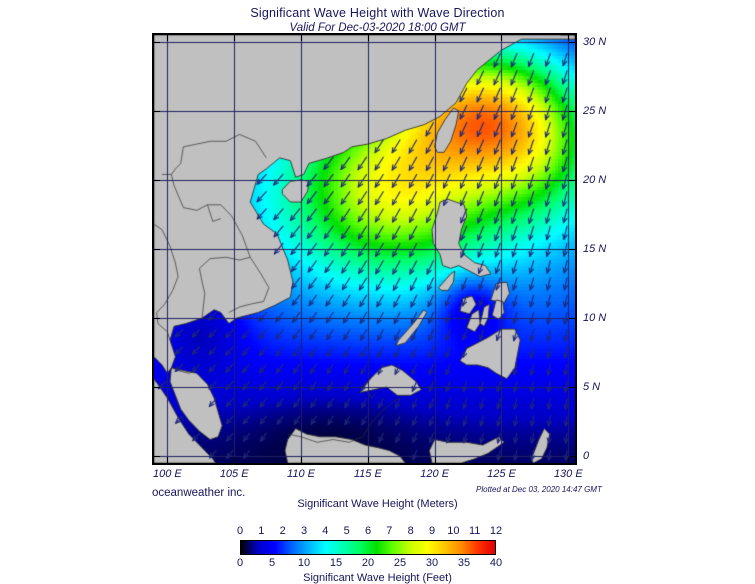 The width and height of the screenshot is (755, 584). What do you see at coordinates (595, 249) in the screenshot?
I see `y-axis-tick-label: 15 N` at bounding box center [595, 249].